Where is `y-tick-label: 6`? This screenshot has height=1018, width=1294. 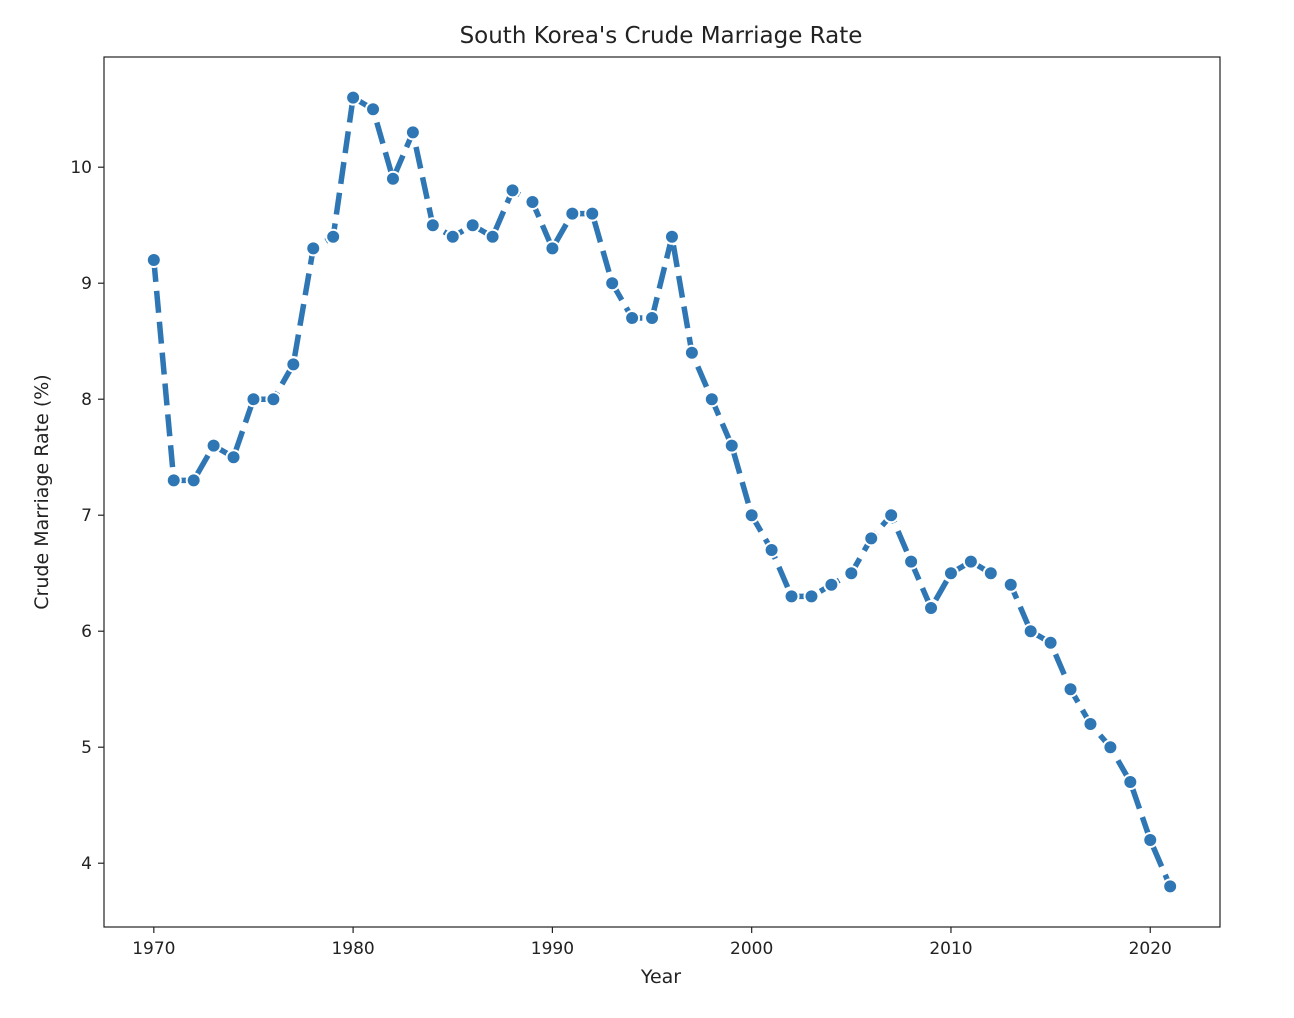
y-tick-label: 6 is located at coordinates (86, 632).